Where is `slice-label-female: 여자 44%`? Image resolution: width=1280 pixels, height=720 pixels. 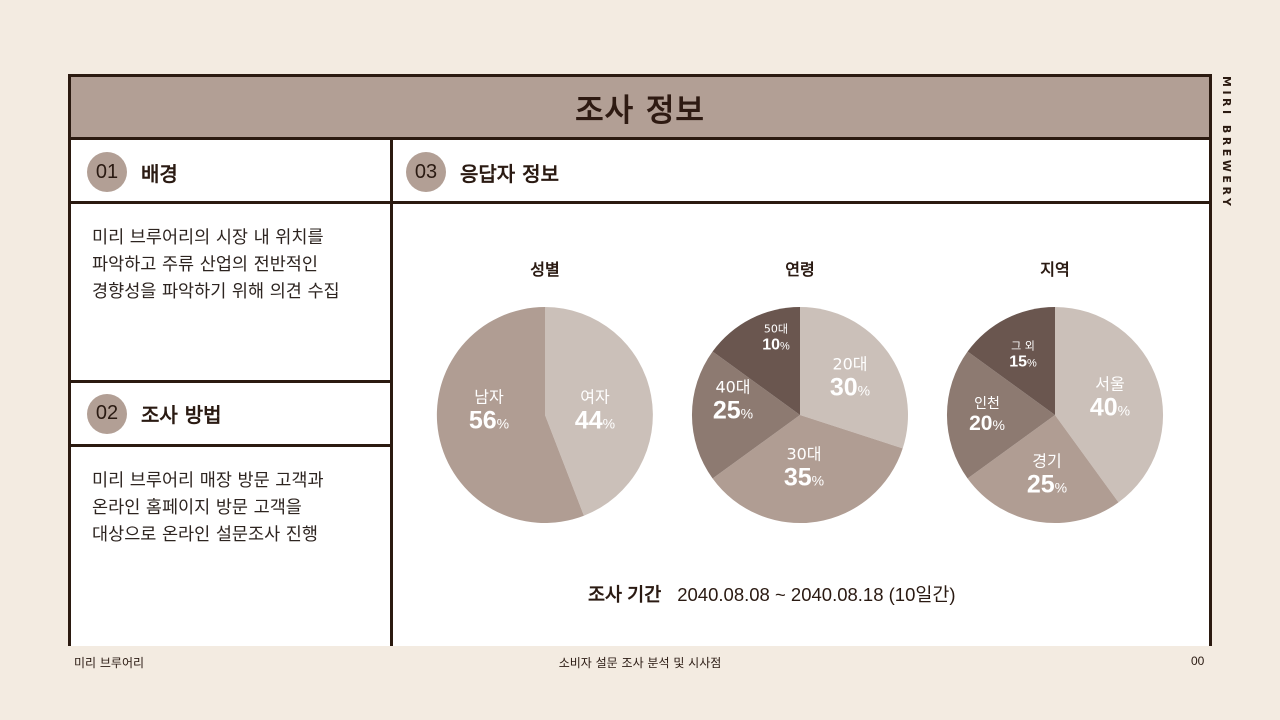 slice-label-female: 여자 44% is located at coordinates (595, 411).